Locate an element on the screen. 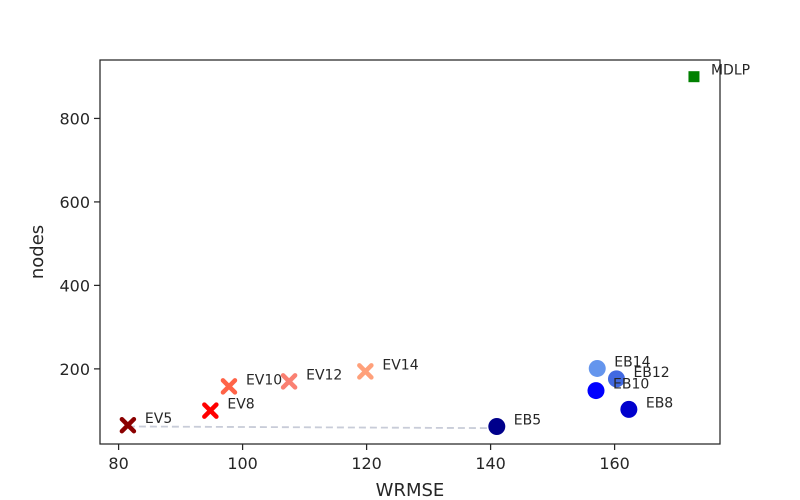 This screenshot has width=800, height=500. x-tick-label: 140 is located at coordinates (490, 463).